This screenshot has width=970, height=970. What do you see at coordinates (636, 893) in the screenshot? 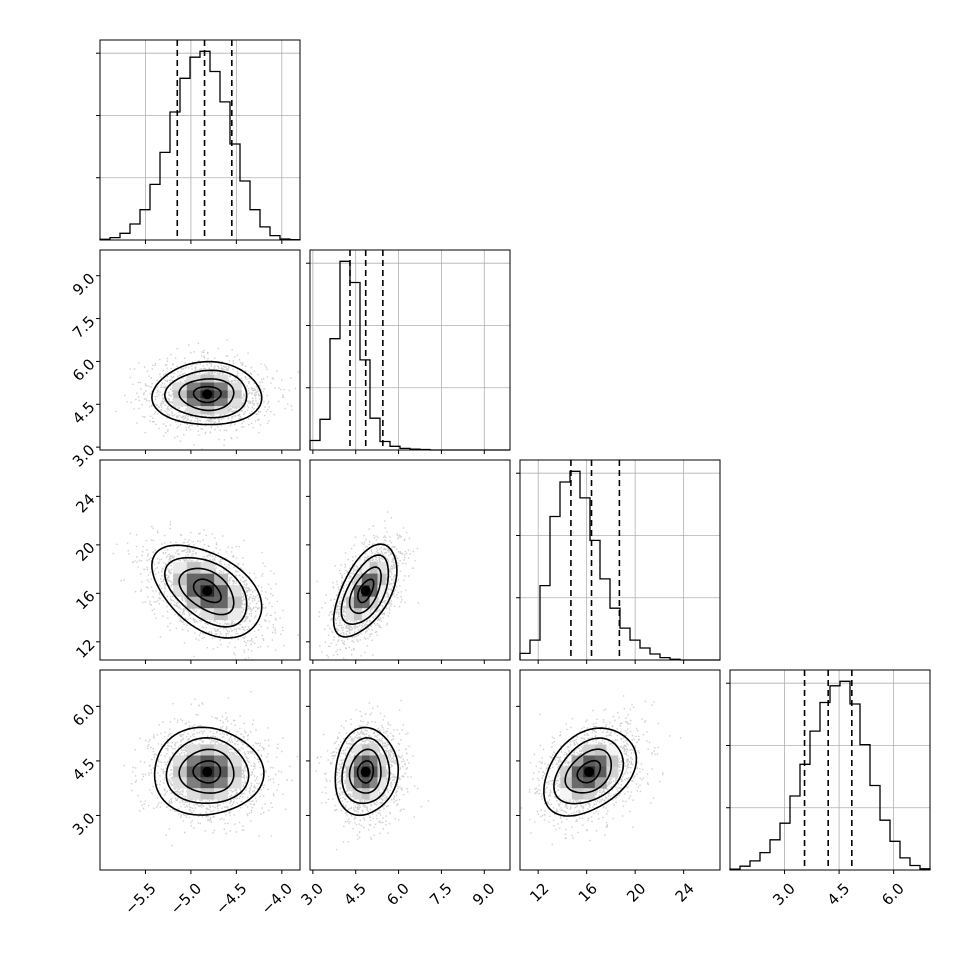
I see `x-tick-label-2-2: 20` at bounding box center [636, 893].